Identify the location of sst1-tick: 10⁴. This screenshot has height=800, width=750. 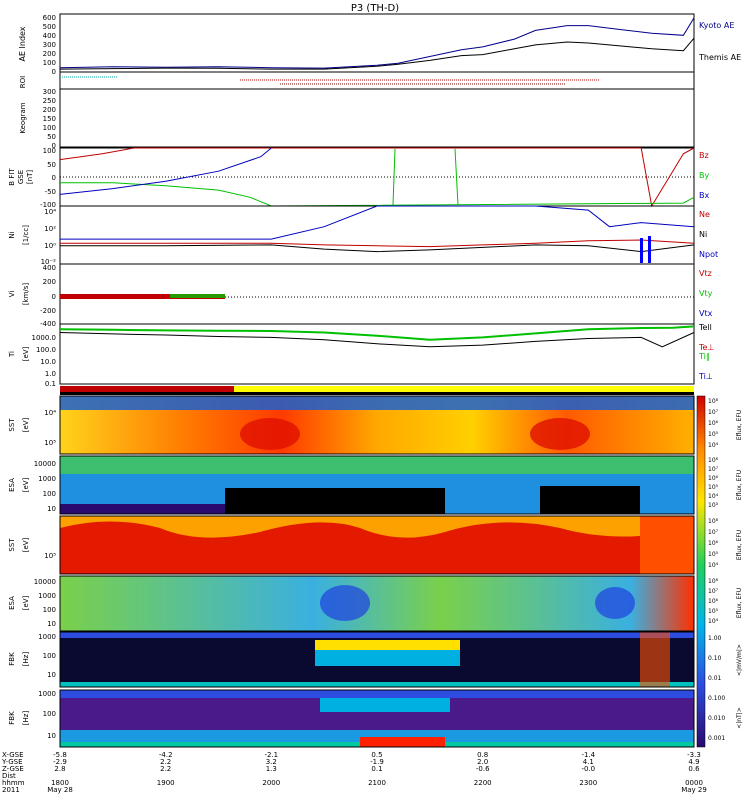
(50, 413).